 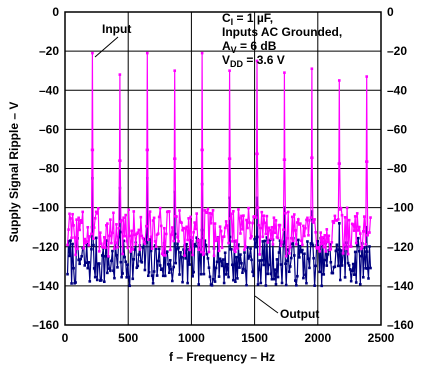 I want to click on y-tick-label-right: –120, so click(x=400, y=247).